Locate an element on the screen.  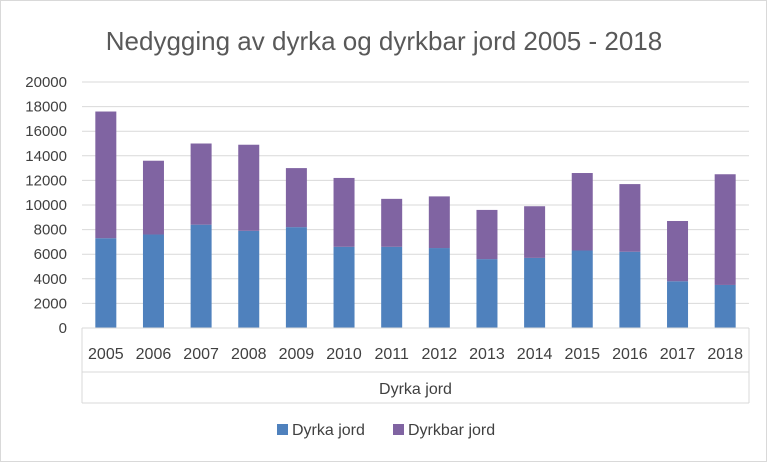
y-tick-label: 8000 is located at coordinates (50, 230).